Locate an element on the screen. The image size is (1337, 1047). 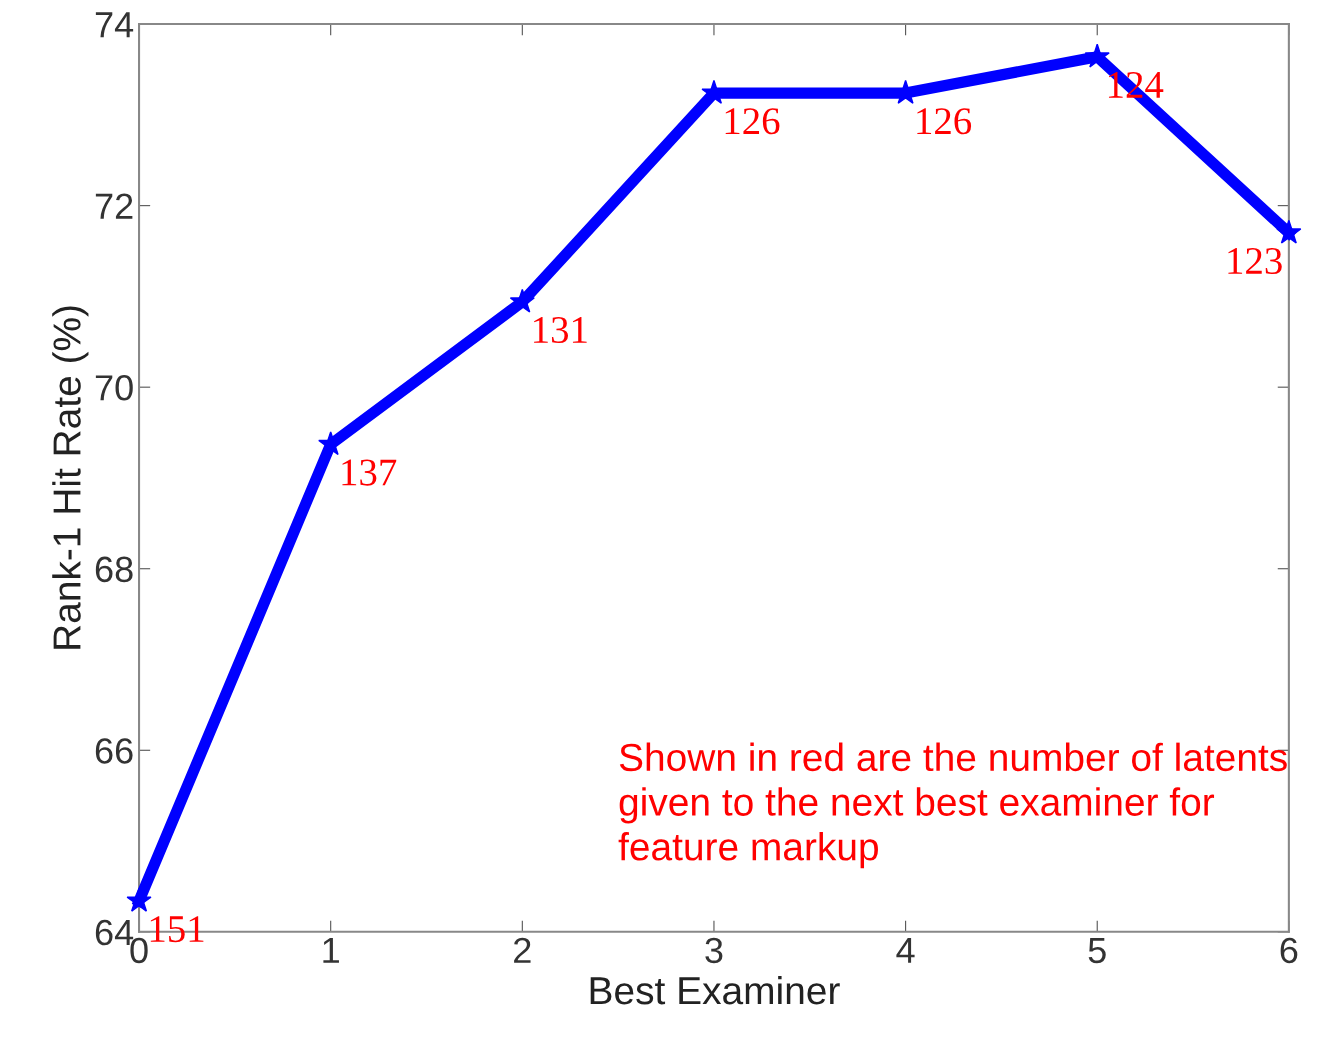
annotation: 131 is located at coordinates (560, 330).